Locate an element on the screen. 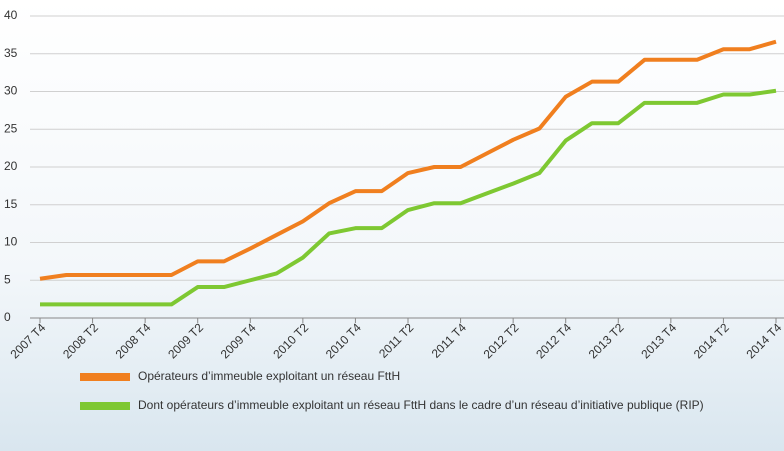  y-tick-label: 35 is located at coordinates (11, 53).